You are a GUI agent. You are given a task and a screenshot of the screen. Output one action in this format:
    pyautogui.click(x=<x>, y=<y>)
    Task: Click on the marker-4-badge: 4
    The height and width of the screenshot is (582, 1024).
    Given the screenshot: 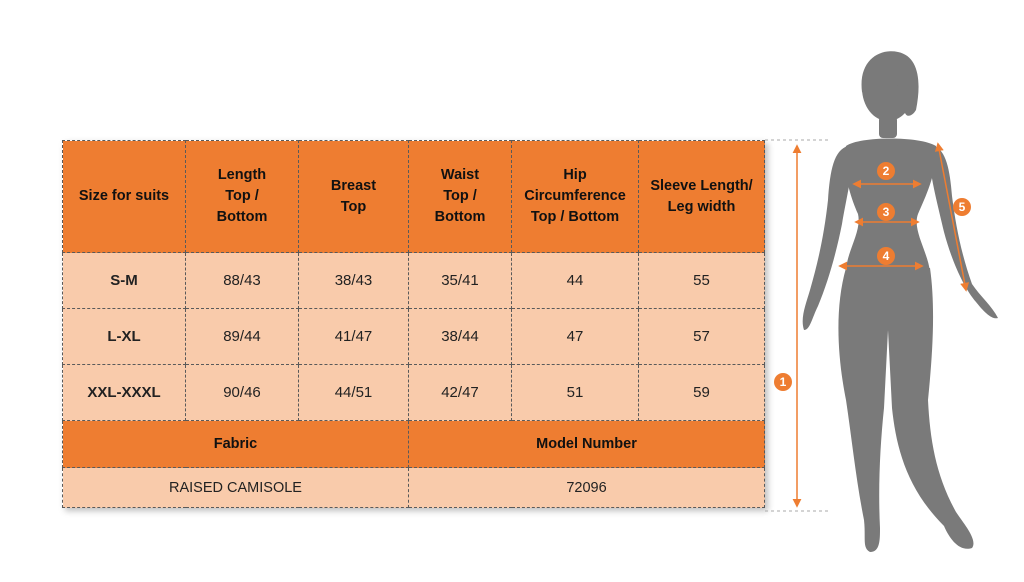 What is the action you would take?
    pyautogui.click(x=886, y=256)
    